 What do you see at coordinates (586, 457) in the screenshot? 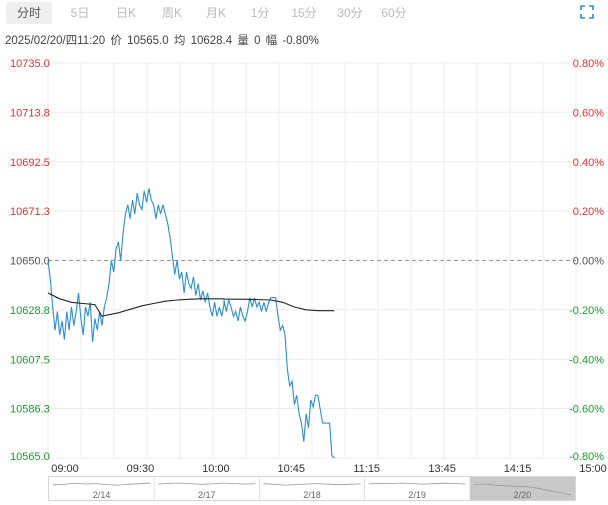
I see `pct-tick-label: -0.80%` at bounding box center [586, 457].